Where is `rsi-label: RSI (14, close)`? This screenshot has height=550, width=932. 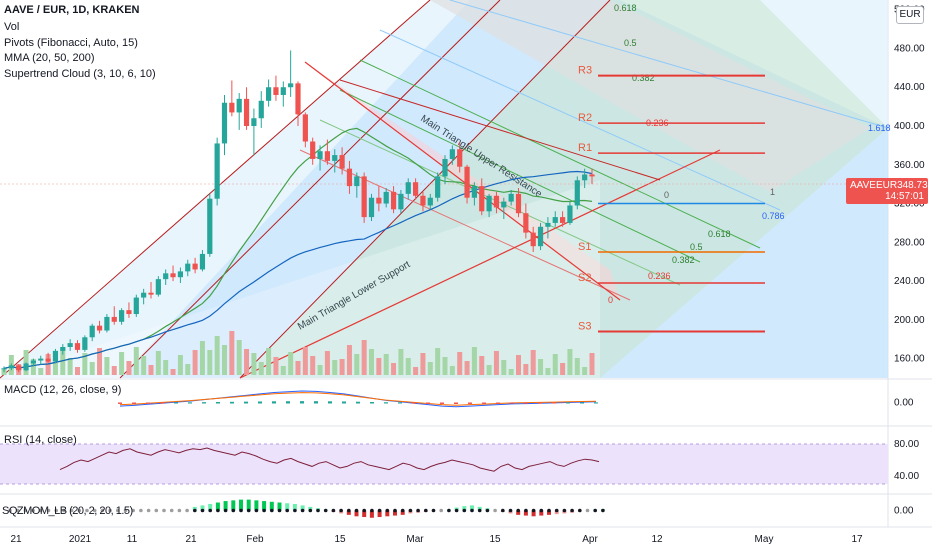 rsi-label: RSI (14, close) is located at coordinates (40, 440).